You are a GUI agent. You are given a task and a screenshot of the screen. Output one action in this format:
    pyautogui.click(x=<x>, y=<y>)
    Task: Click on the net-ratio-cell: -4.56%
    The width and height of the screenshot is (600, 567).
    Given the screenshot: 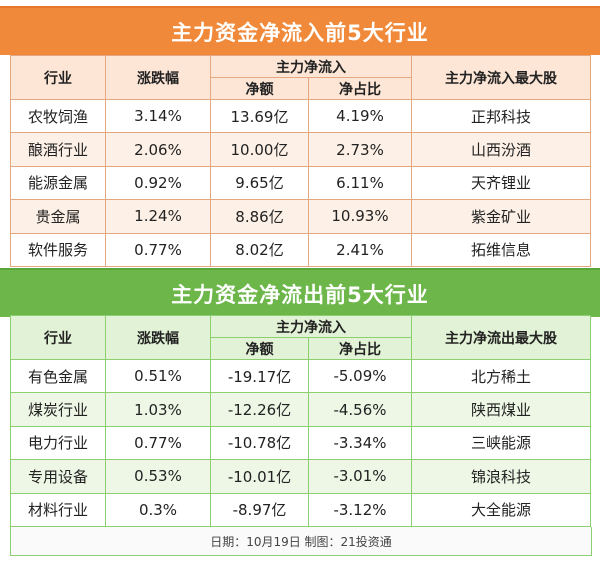 What is the action you would take?
    pyautogui.click(x=360, y=409)
    